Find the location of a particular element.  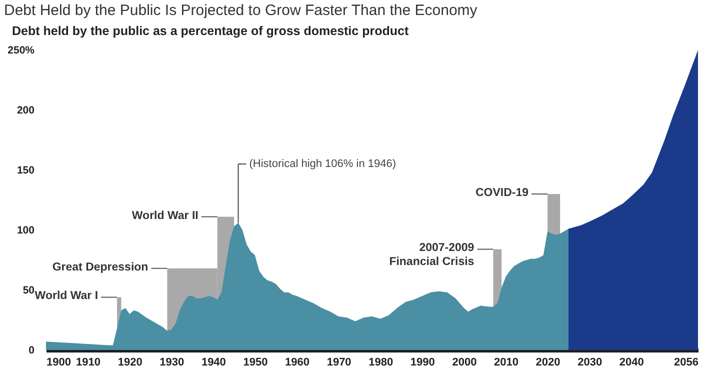

y-tick-label: 200 is located at coordinates (25, 110).